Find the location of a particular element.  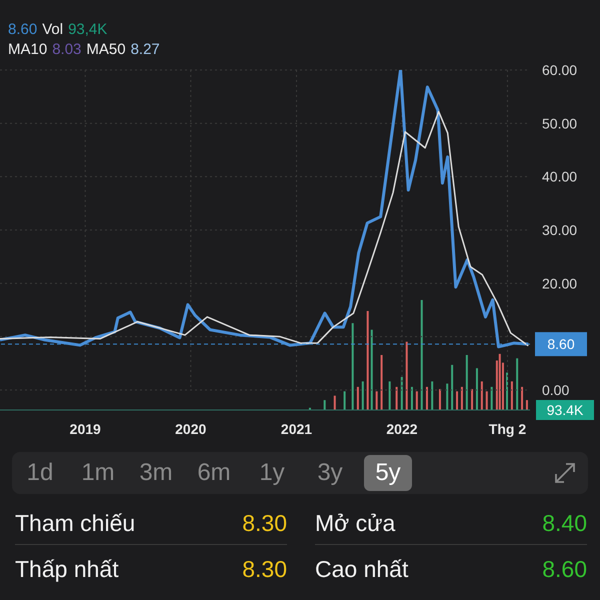

y-tick-label: 20.00 is located at coordinates (560, 283).